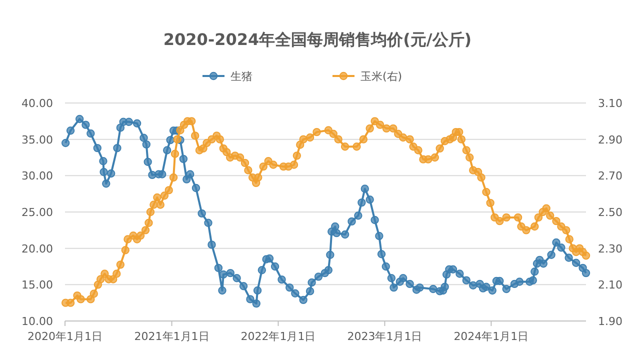 The width and height of the screenshot is (635, 361). I want to click on x-tick-label: 2023年1月1日, so click(384, 336).